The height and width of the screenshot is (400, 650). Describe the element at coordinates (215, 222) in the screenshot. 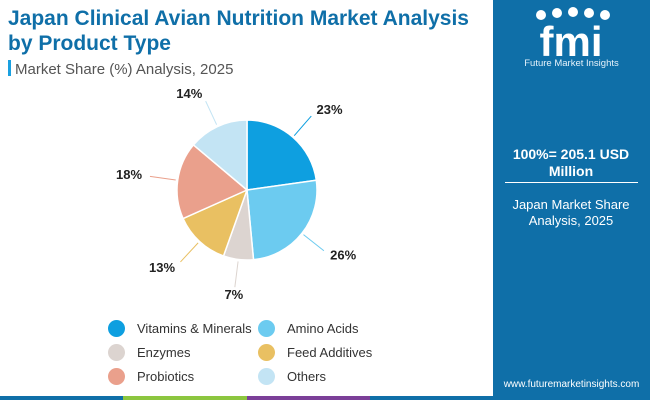

I see `pie-slice-feed-additives` at that location.